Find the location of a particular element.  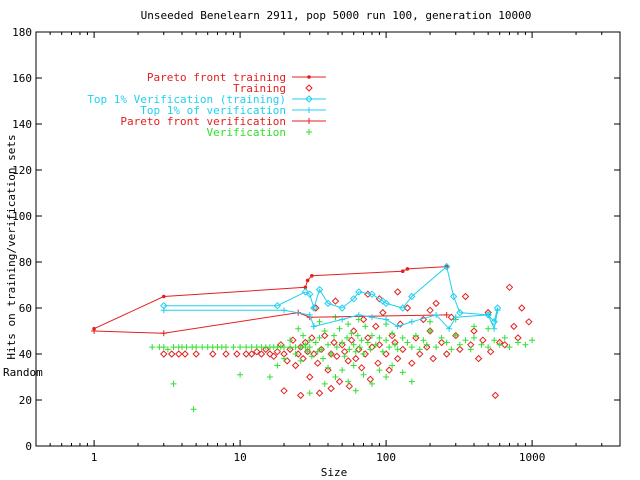

x-tick-label: 10 is located at coordinates (239, 457).